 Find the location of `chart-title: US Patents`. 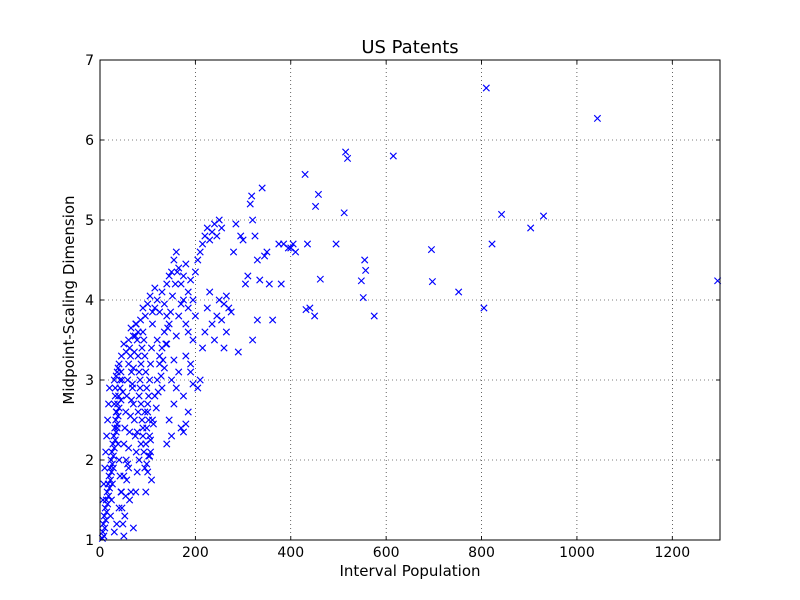

chart-title: US Patents is located at coordinates (409, 47).